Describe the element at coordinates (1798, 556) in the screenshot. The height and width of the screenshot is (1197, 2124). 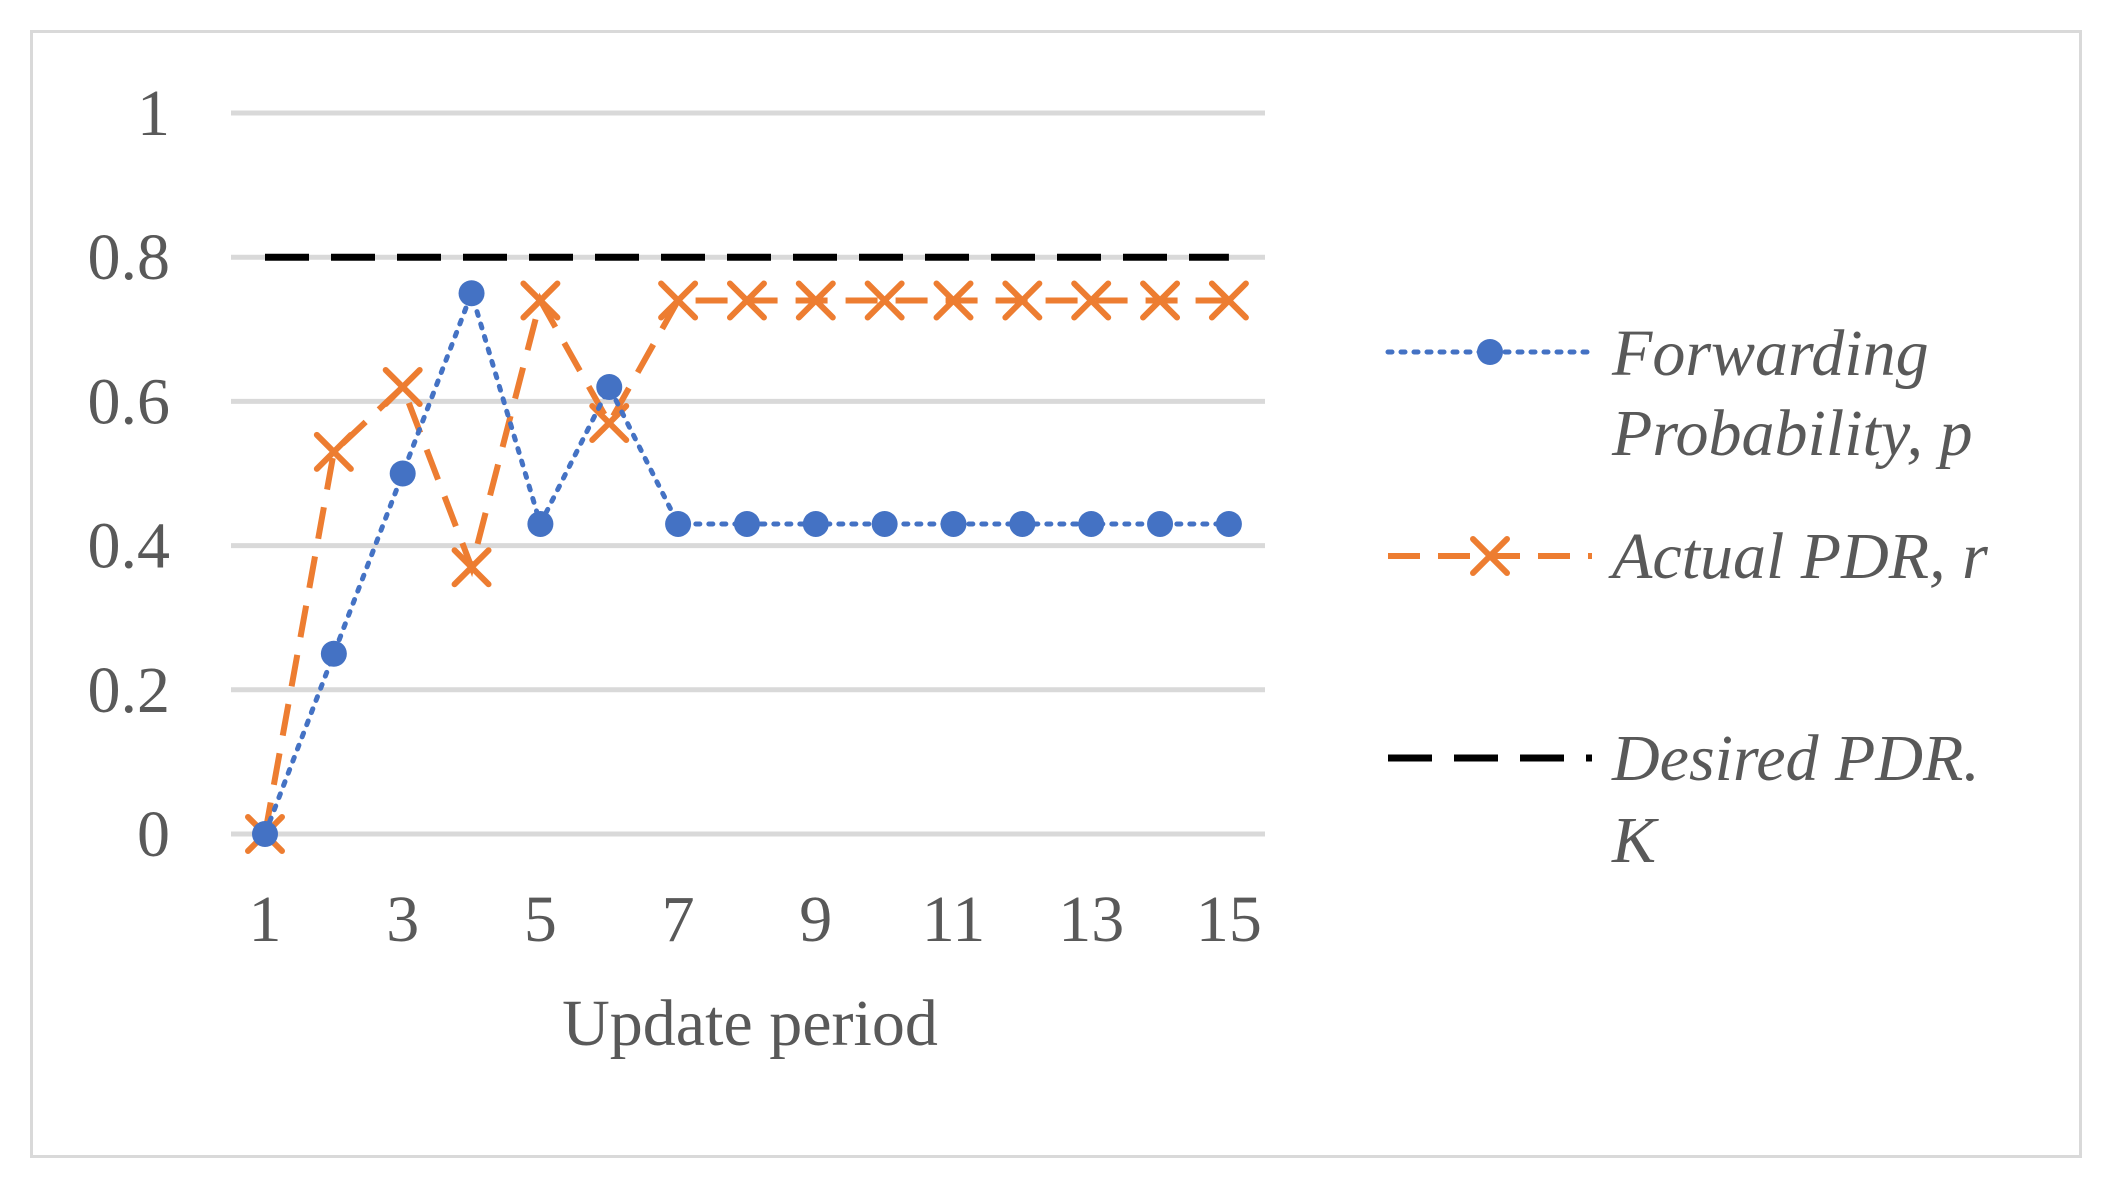
I see `legend-label: Actual PDR, r` at that location.